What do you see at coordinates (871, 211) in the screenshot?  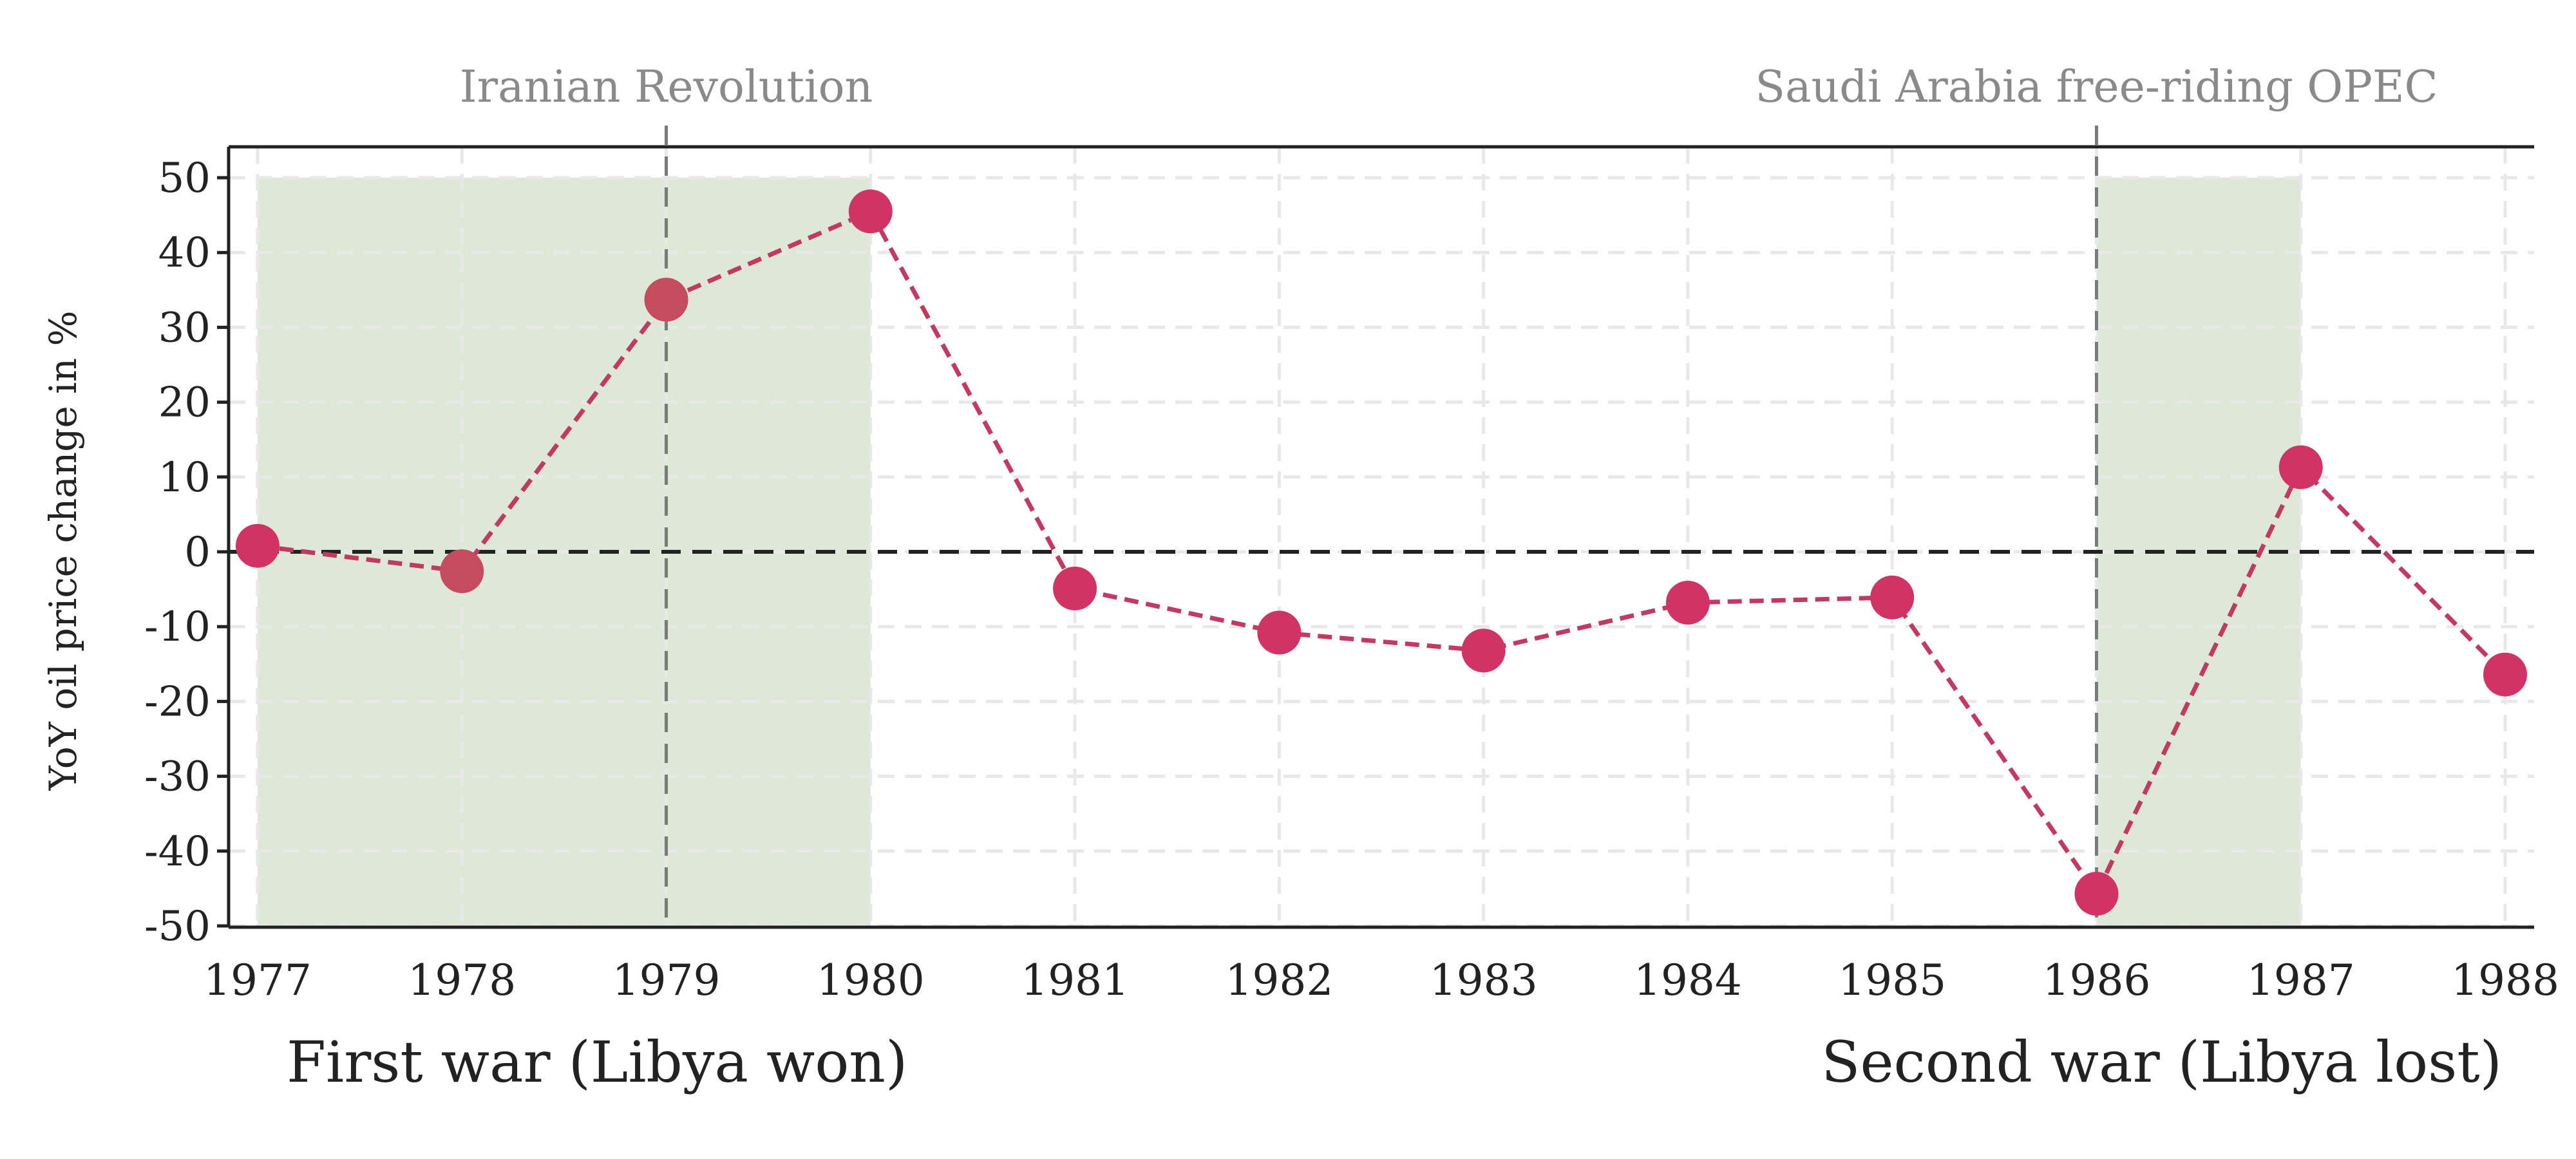 I see `data-point-1980` at bounding box center [871, 211].